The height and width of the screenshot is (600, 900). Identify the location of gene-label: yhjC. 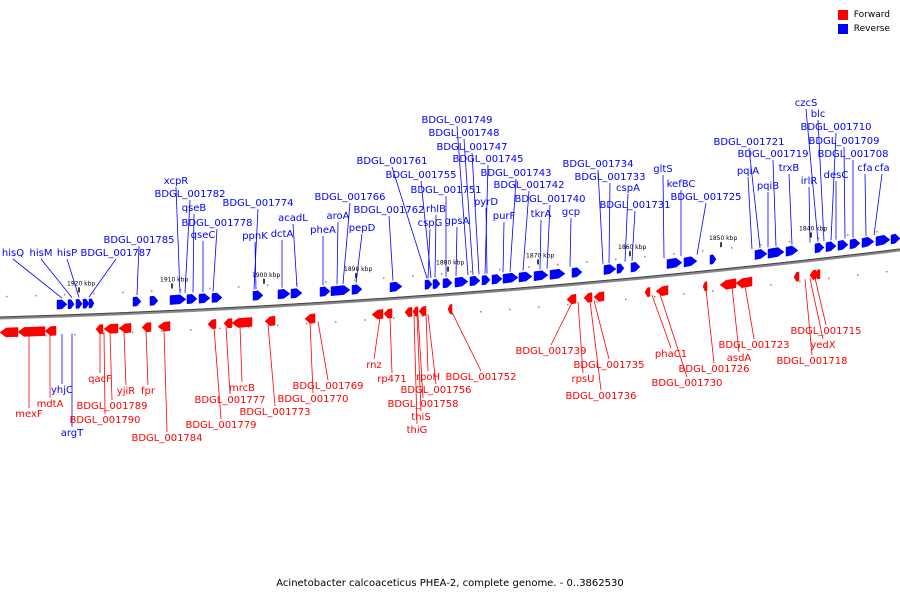
(62, 390).